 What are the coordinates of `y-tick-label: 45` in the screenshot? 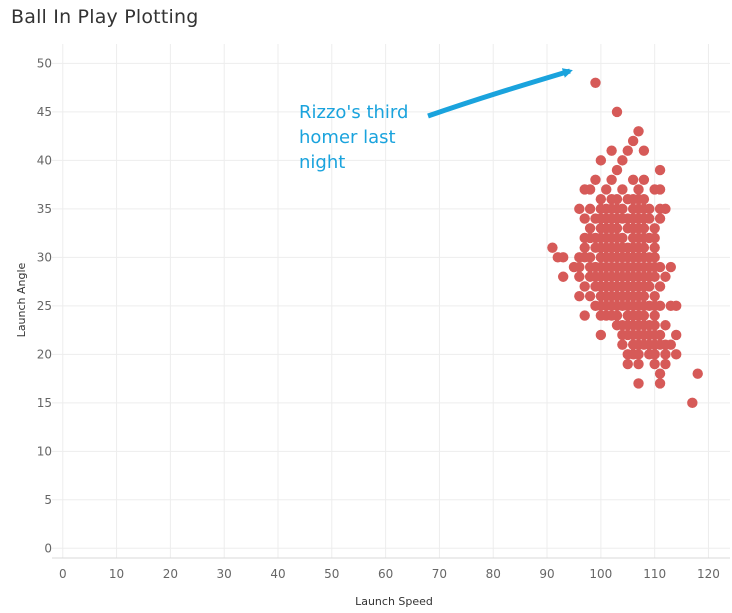 It's located at (44, 112).